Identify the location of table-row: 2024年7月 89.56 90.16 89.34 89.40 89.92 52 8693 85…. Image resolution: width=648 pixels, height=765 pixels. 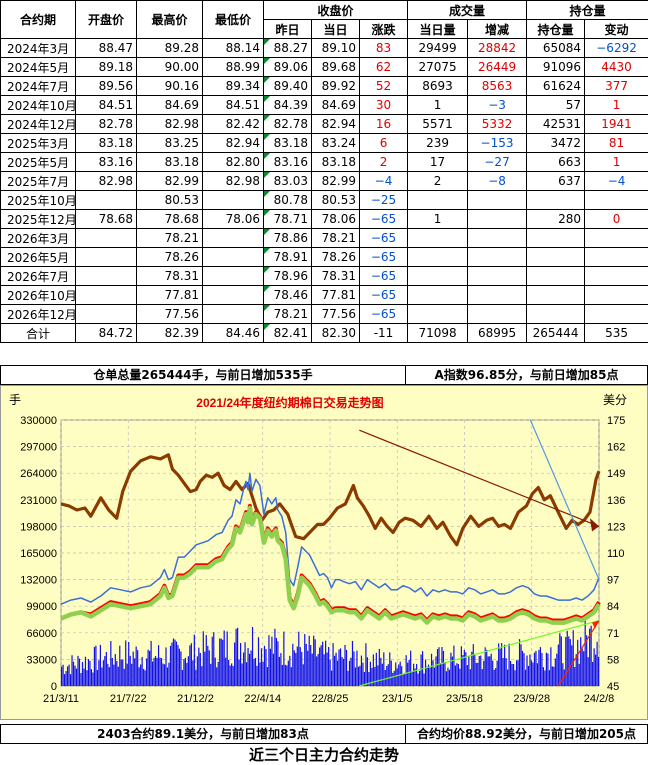
(324, 86).